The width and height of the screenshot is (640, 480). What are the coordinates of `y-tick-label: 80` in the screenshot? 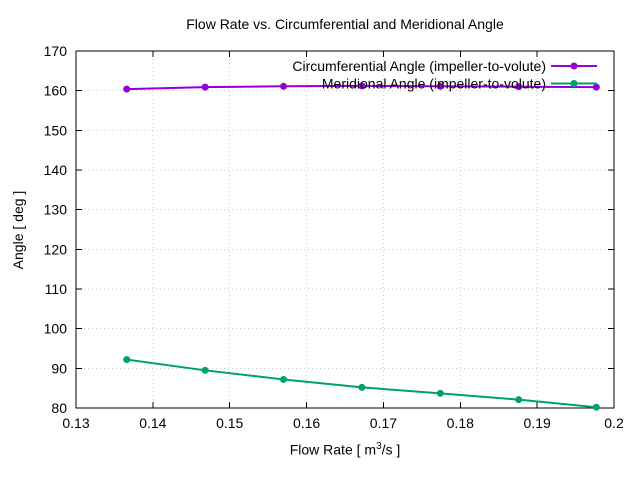 It's located at (59, 408).